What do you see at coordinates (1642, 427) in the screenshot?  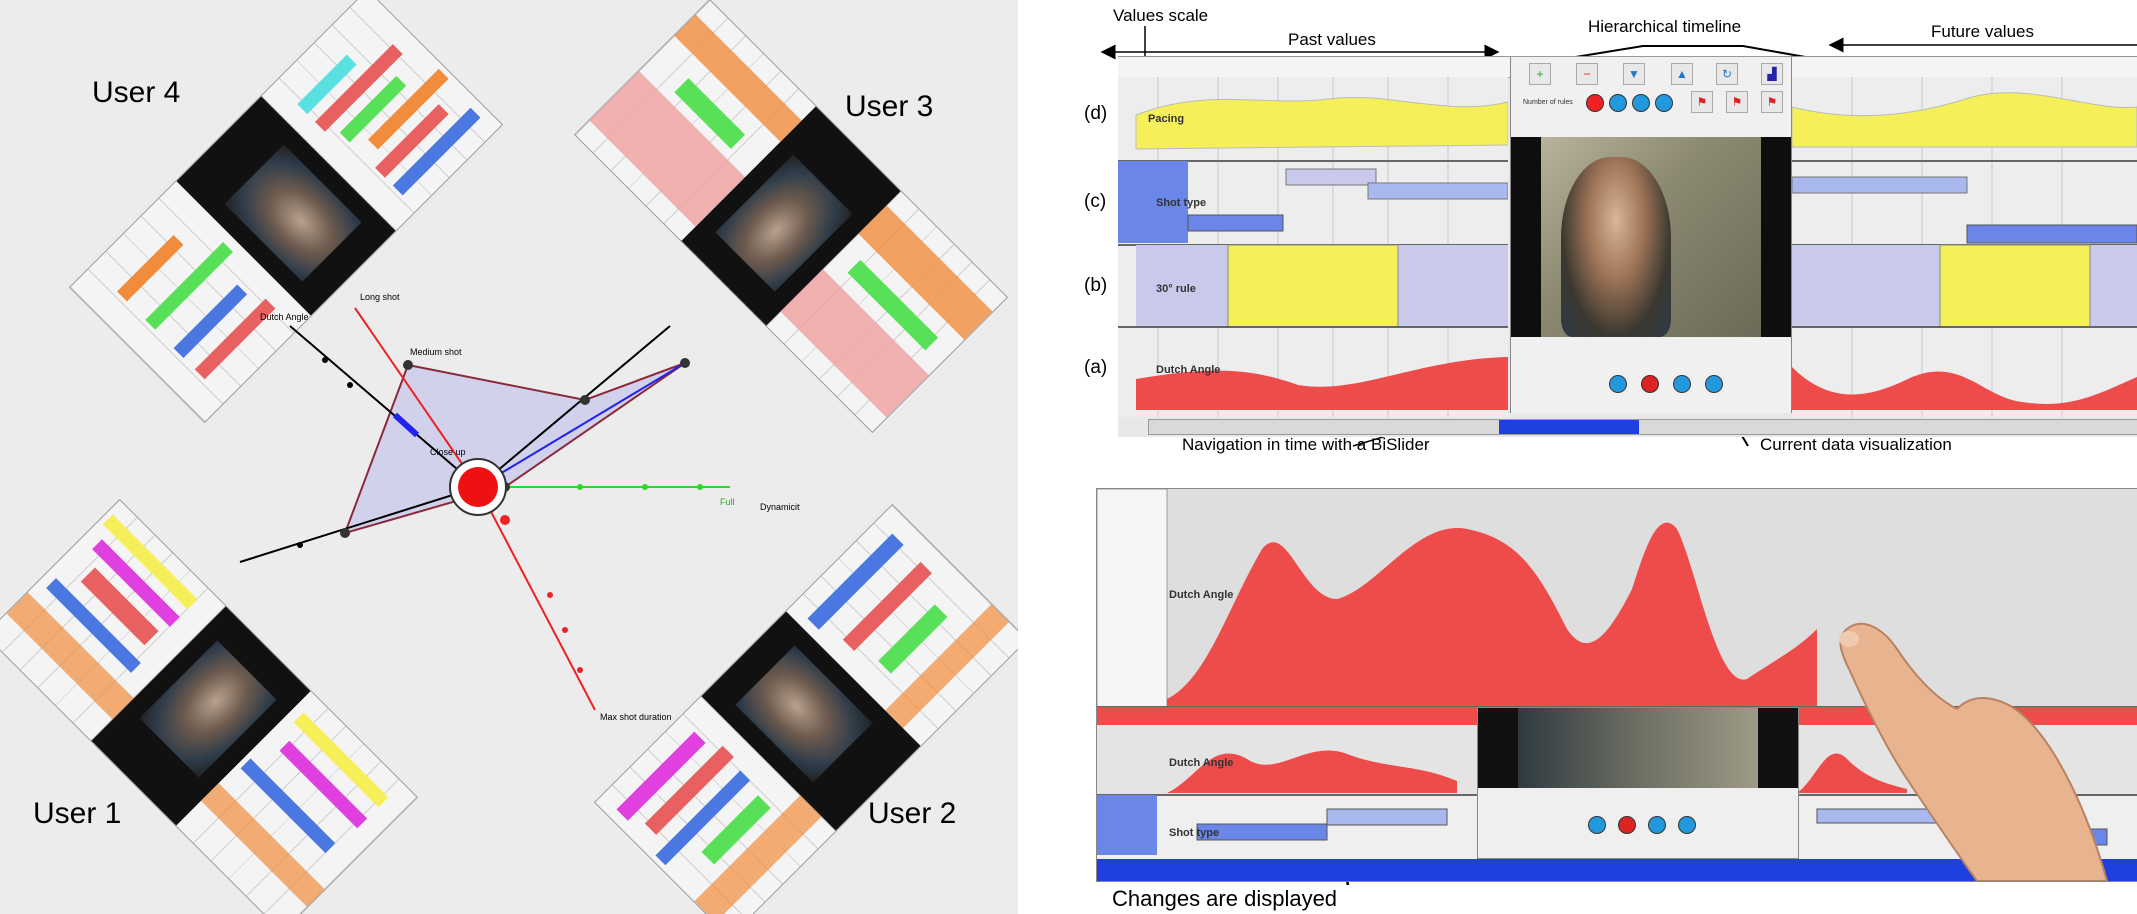 I see `bislider` at bounding box center [1642, 427].